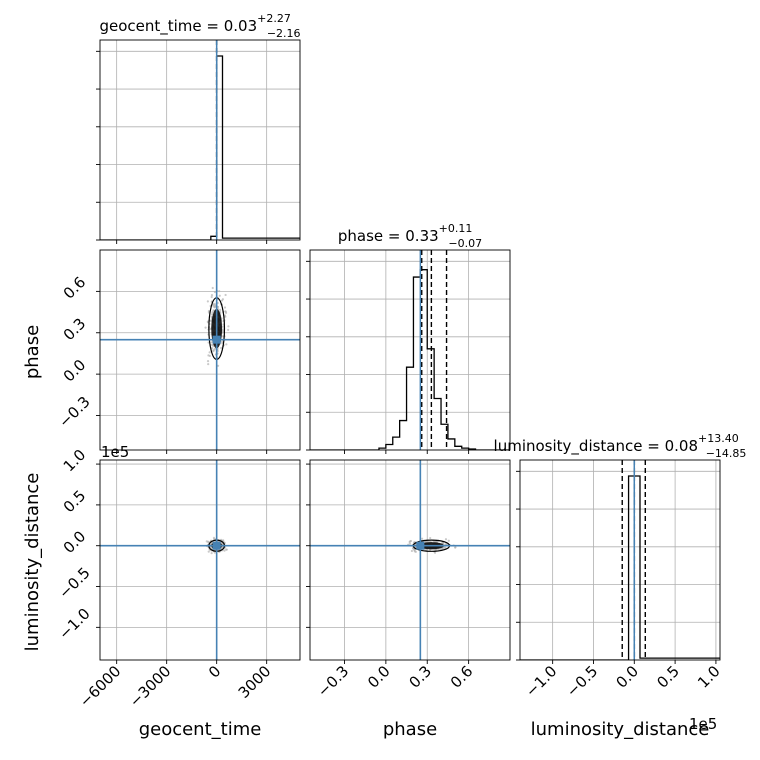 The image size is (760, 760). Describe the element at coordinates (75, 288) in the screenshot. I see `y-tick-label-phase: 0.6` at that location.